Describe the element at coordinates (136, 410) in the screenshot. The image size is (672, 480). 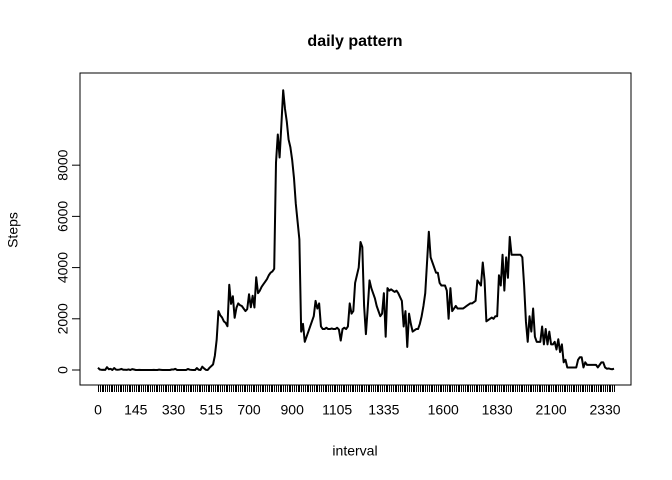
I see `x-tick-label: 145` at that location.